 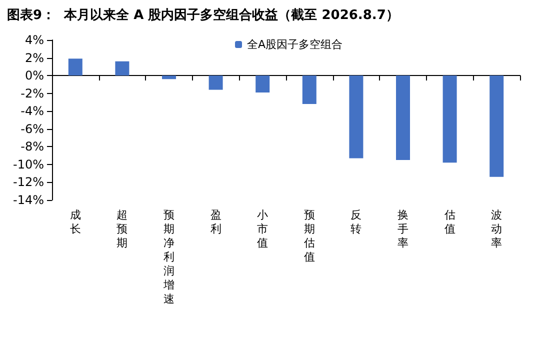 What do you see at coordinates (122, 229) in the screenshot?
I see `x-tick-label: 超预期` at bounding box center [122, 229].